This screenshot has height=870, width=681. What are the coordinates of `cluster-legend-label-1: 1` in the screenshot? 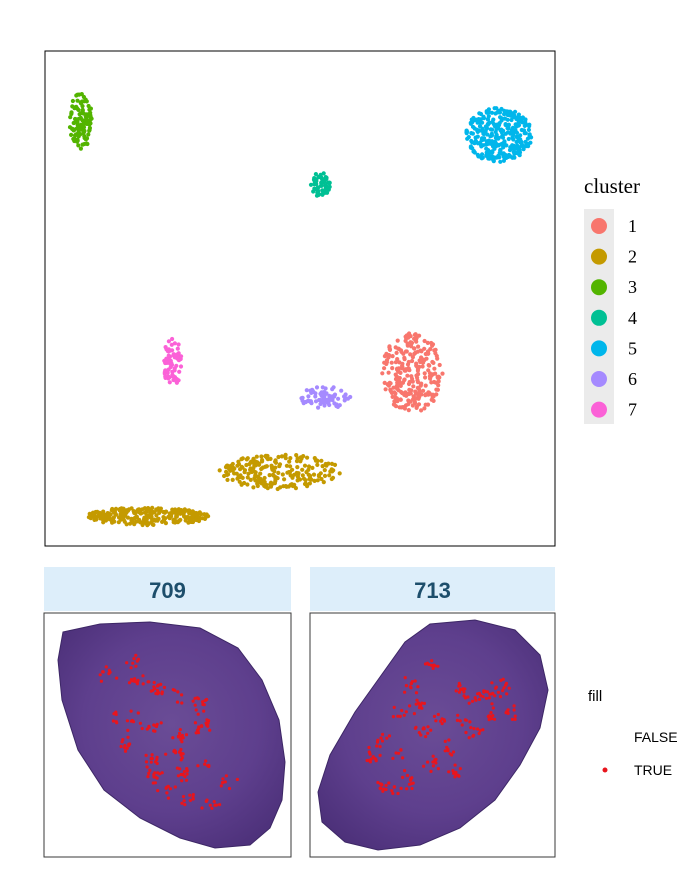 It's located at (632, 226).